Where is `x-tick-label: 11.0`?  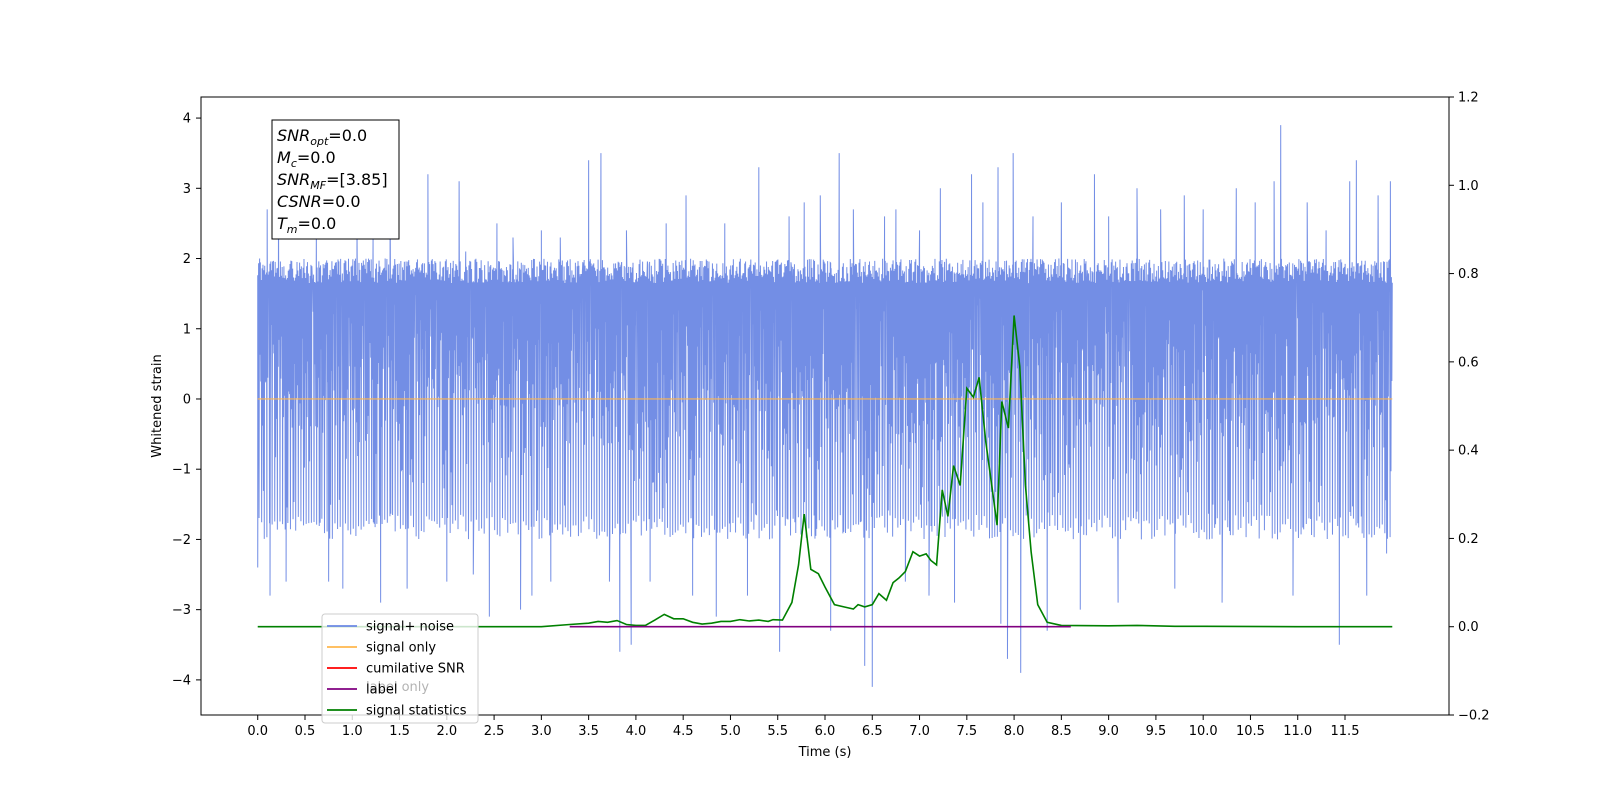
x-tick-label: 11.0 is located at coordinates (1297, 731).